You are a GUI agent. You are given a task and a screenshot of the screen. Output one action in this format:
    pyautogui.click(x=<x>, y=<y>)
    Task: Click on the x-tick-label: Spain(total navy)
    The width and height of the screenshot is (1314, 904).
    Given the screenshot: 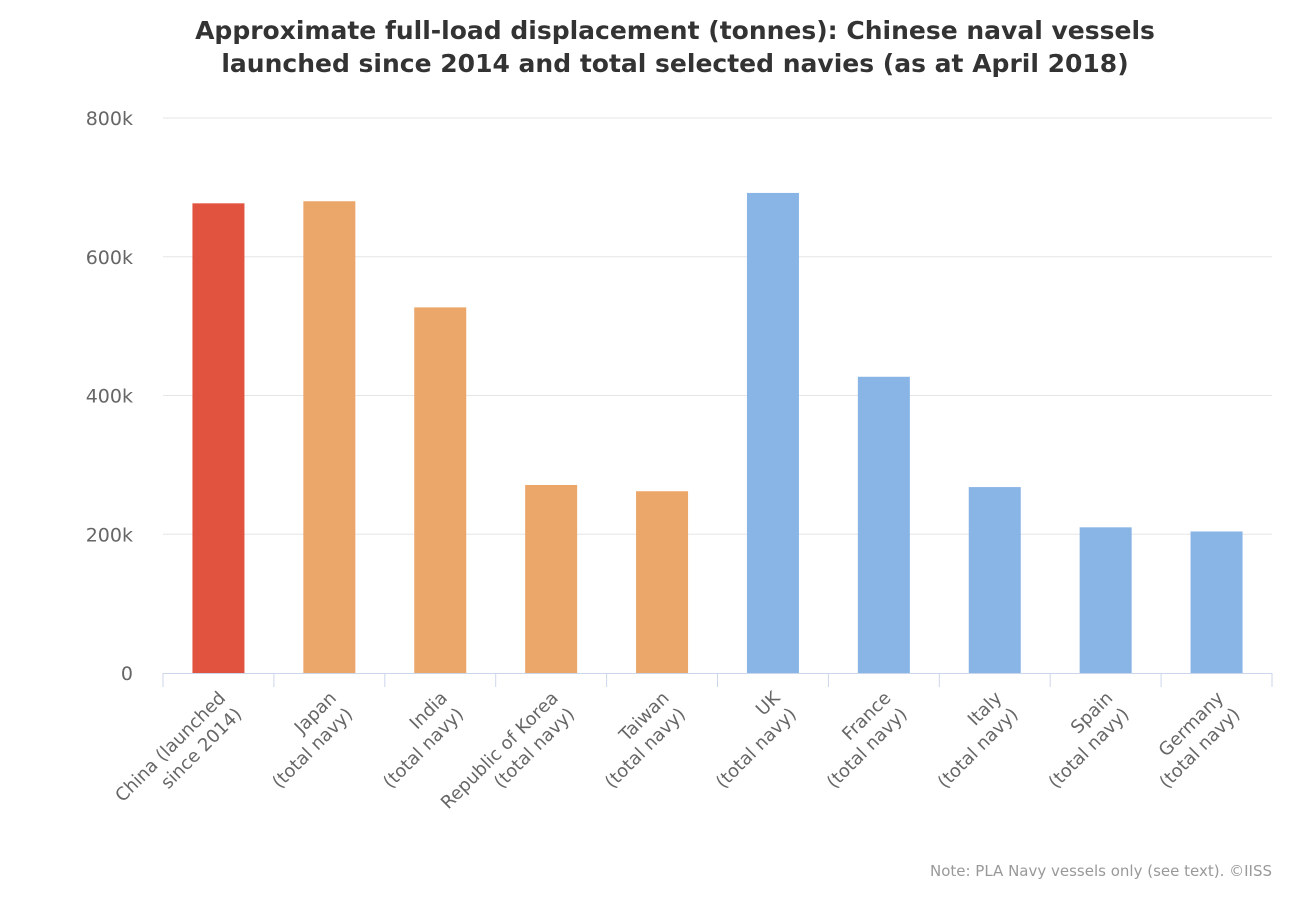 What is the action you would take?
    pyautogui.click(x=1080, y=740)
    